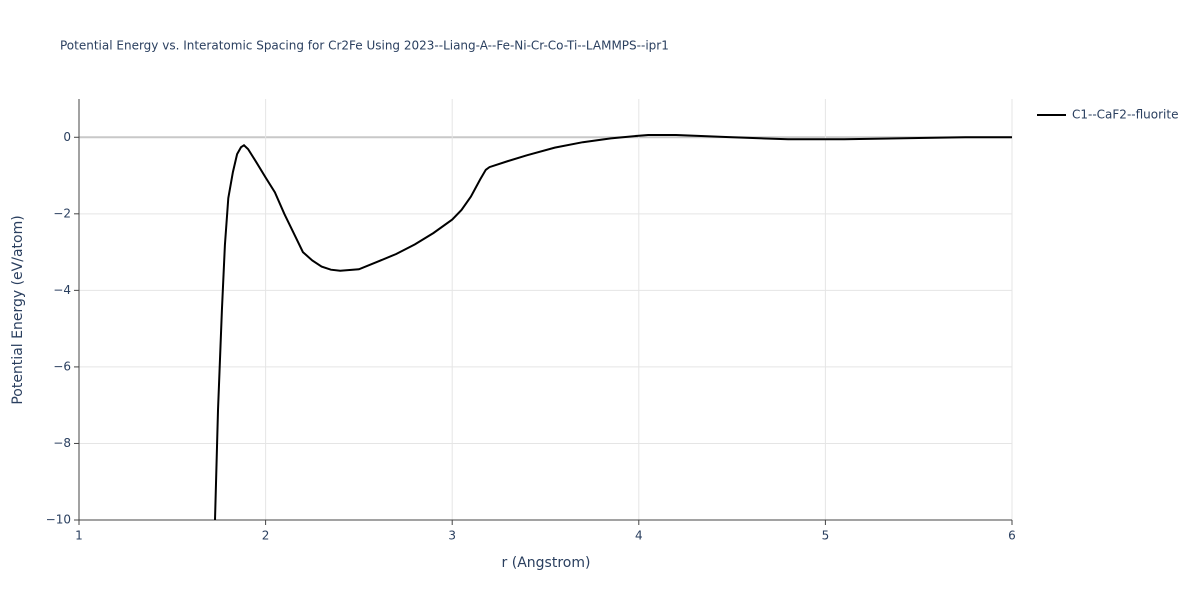  I want to click on x-tick-label: 1, so click(79, 536).